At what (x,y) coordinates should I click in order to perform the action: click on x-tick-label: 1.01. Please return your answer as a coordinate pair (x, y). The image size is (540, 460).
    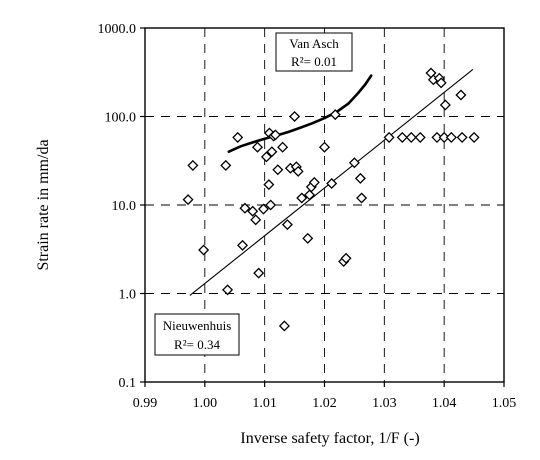
    Looking at the image, I should click on (264, 403).